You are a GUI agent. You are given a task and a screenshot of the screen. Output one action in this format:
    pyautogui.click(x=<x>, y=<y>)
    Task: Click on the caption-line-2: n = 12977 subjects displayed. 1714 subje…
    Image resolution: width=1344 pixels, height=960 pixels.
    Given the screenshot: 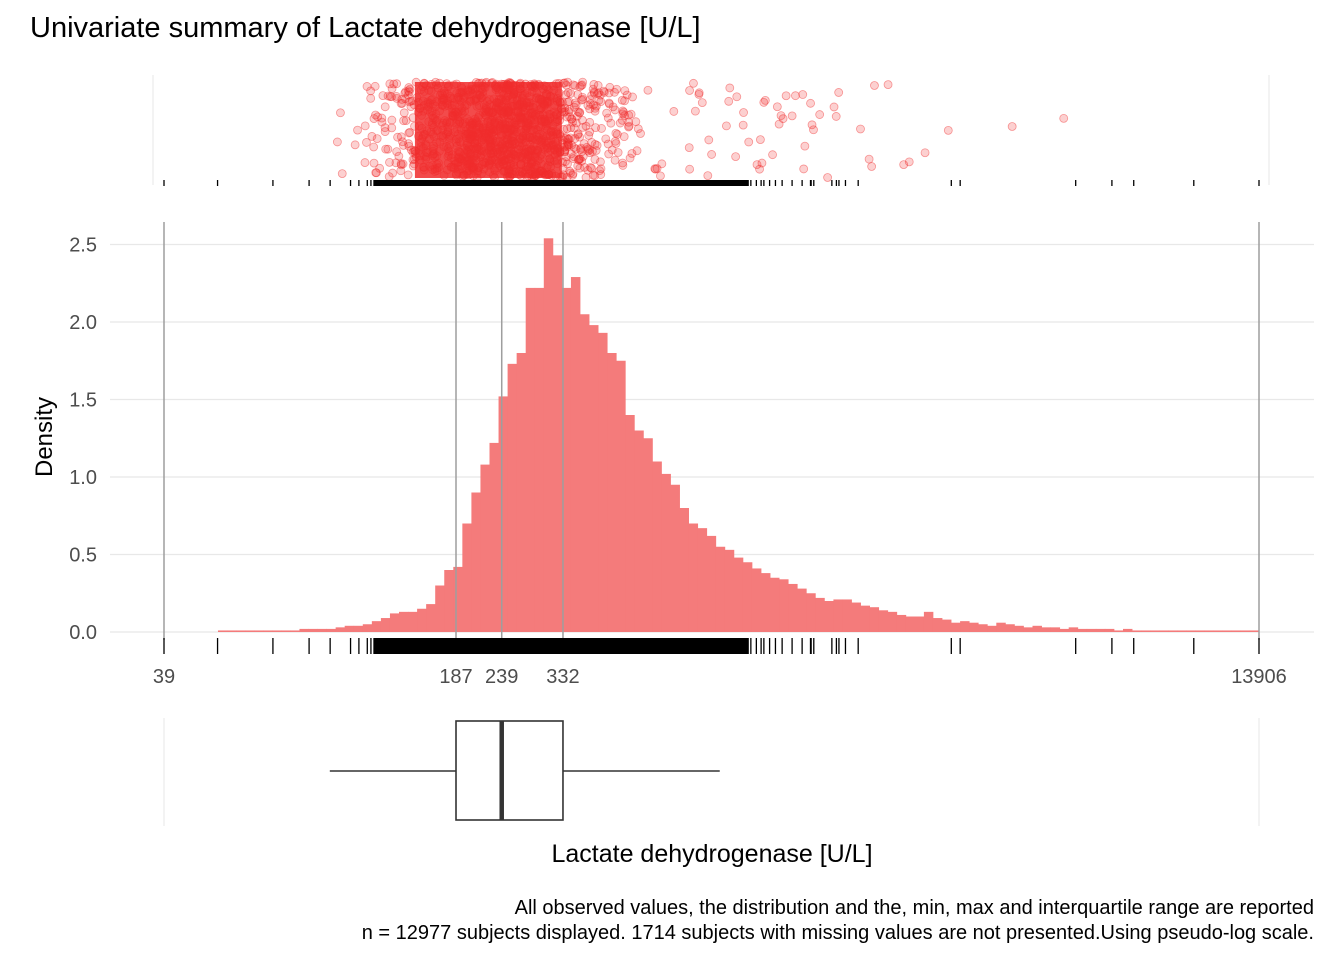 What is the action you would take?
    pyautogui.click(x=837, y=933)
    